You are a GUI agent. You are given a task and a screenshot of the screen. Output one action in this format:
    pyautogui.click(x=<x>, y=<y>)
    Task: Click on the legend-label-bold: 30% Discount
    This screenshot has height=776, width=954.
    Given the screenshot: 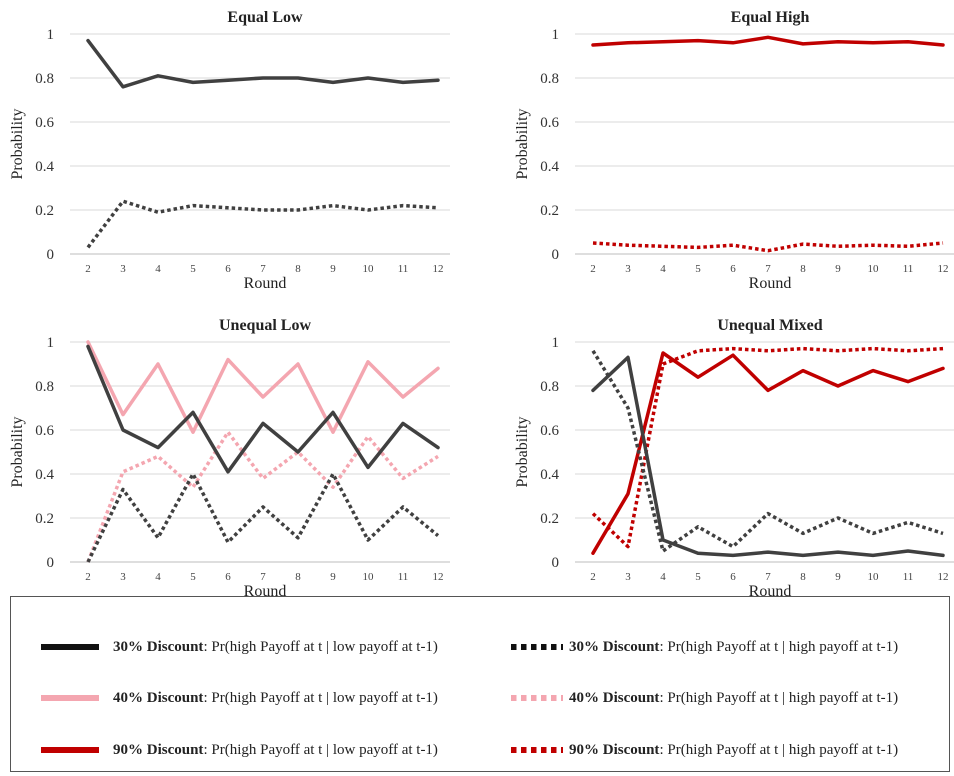 What is the action you would take?
    pyautogui.click(x=158, y=646)
    